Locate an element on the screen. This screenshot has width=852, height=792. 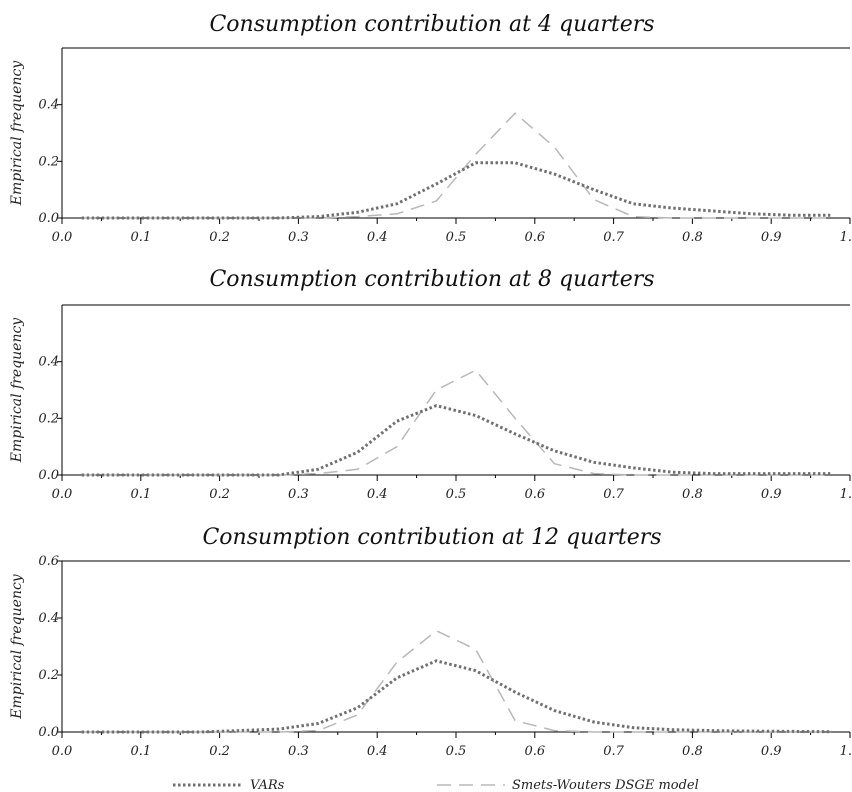
legend-label-vars: VARs is located at coordinates (267, 785).